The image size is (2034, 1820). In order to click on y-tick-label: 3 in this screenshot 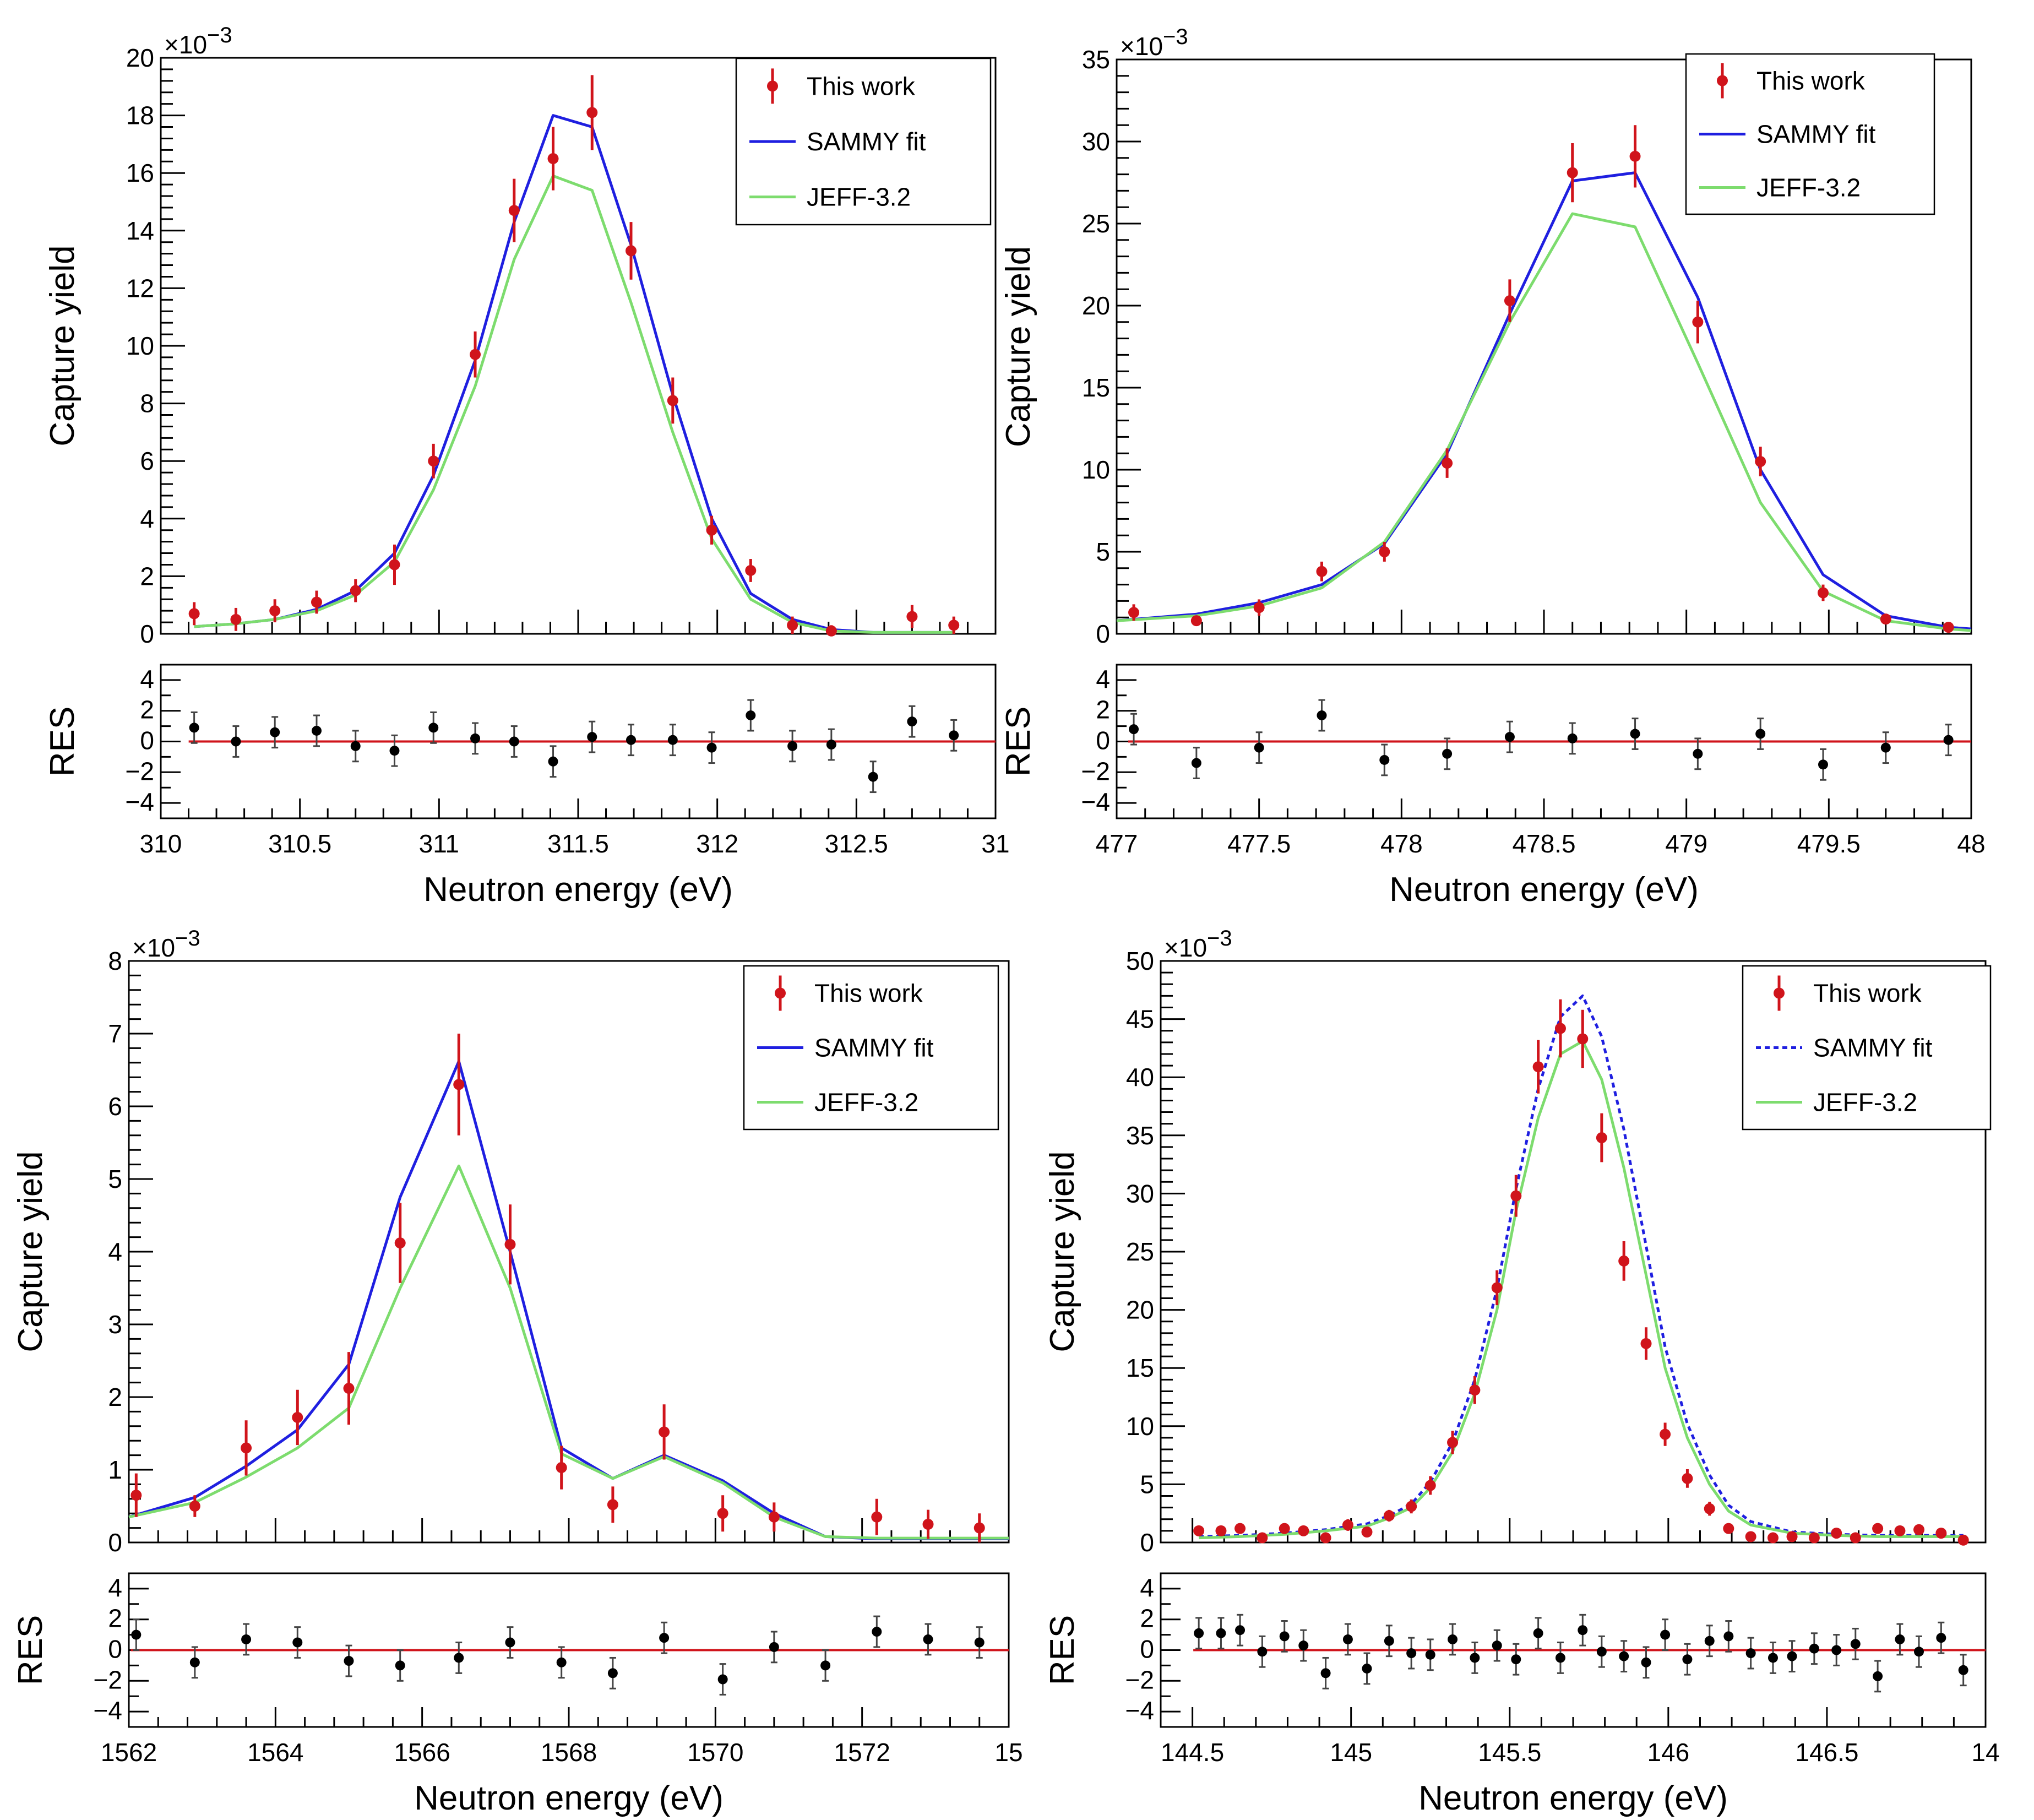, I will do `click(115, 1325)`.